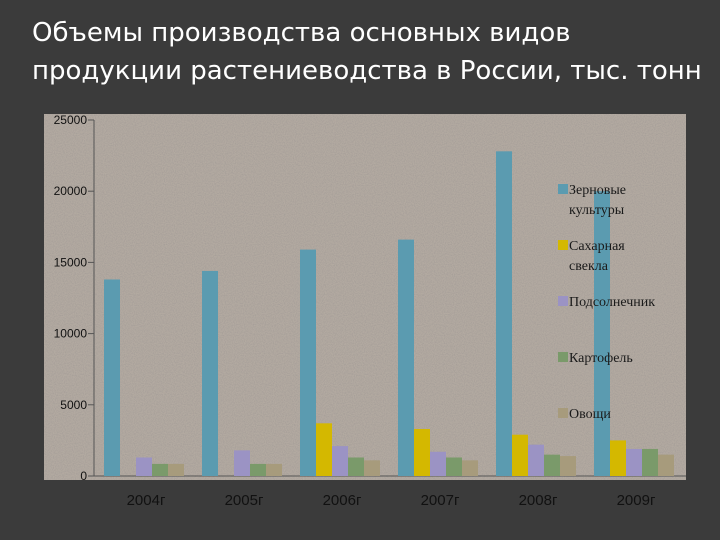 This screenshot has height=540, width=720. I want to click on y-tick-label: 25000, so click(71, 120).